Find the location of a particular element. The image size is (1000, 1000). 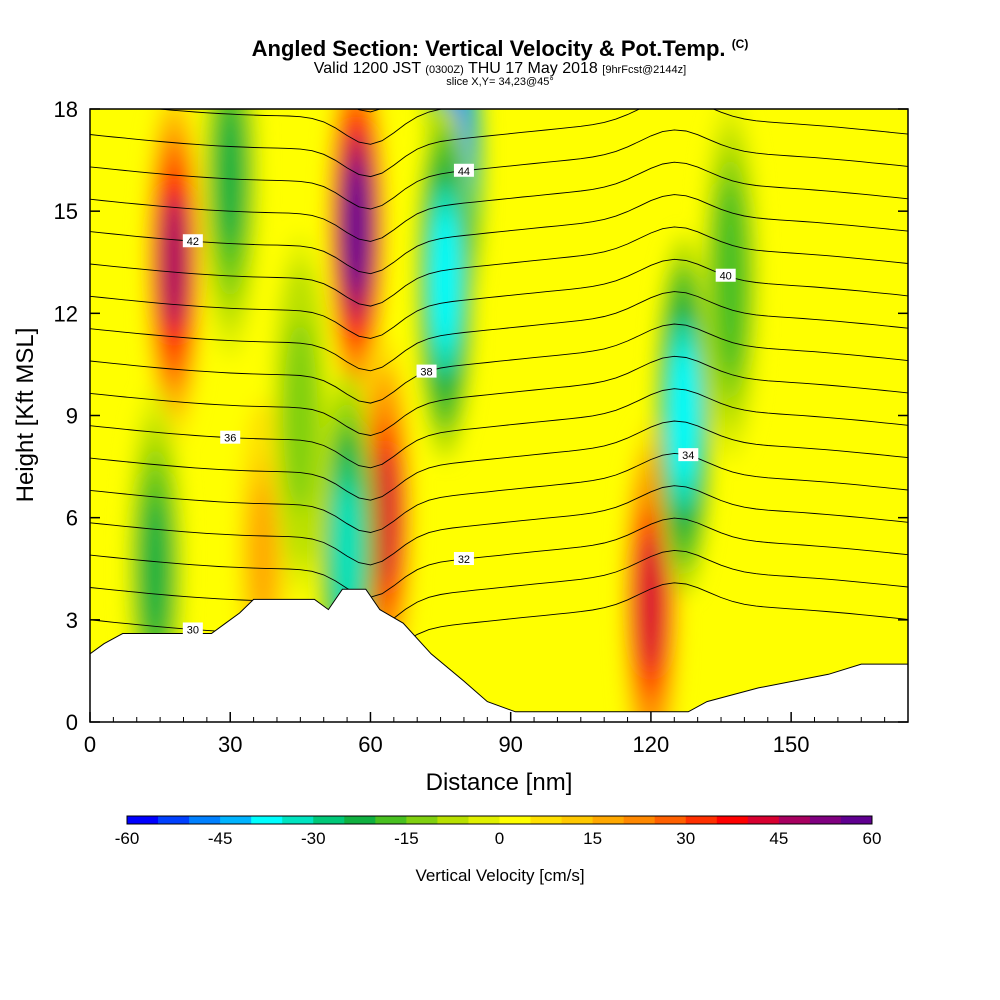

contour-label: 32 is located at coordinates (463, 559).